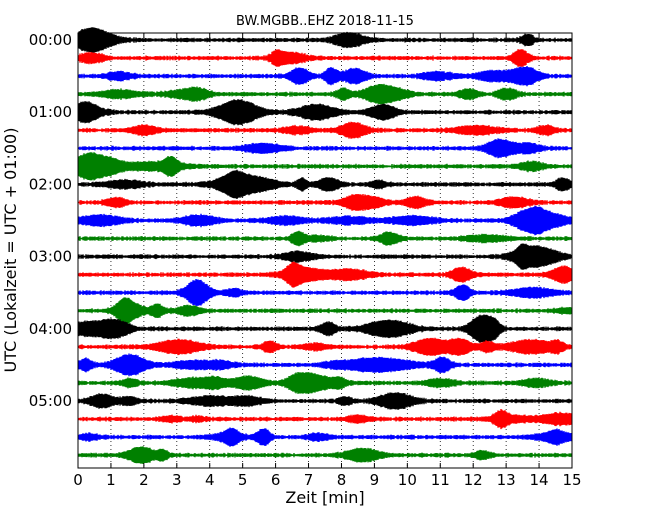 The image size is (650, 520). Describe the element at coordinates (309, 480) in the screenshot. I see `x-tick-label: 7` at that location.